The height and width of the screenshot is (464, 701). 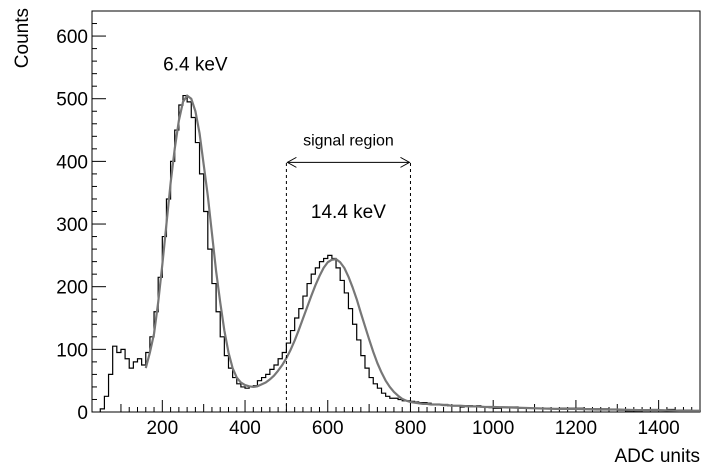 I want to click on y-tick-label: 400, so click(x=72, y=162).